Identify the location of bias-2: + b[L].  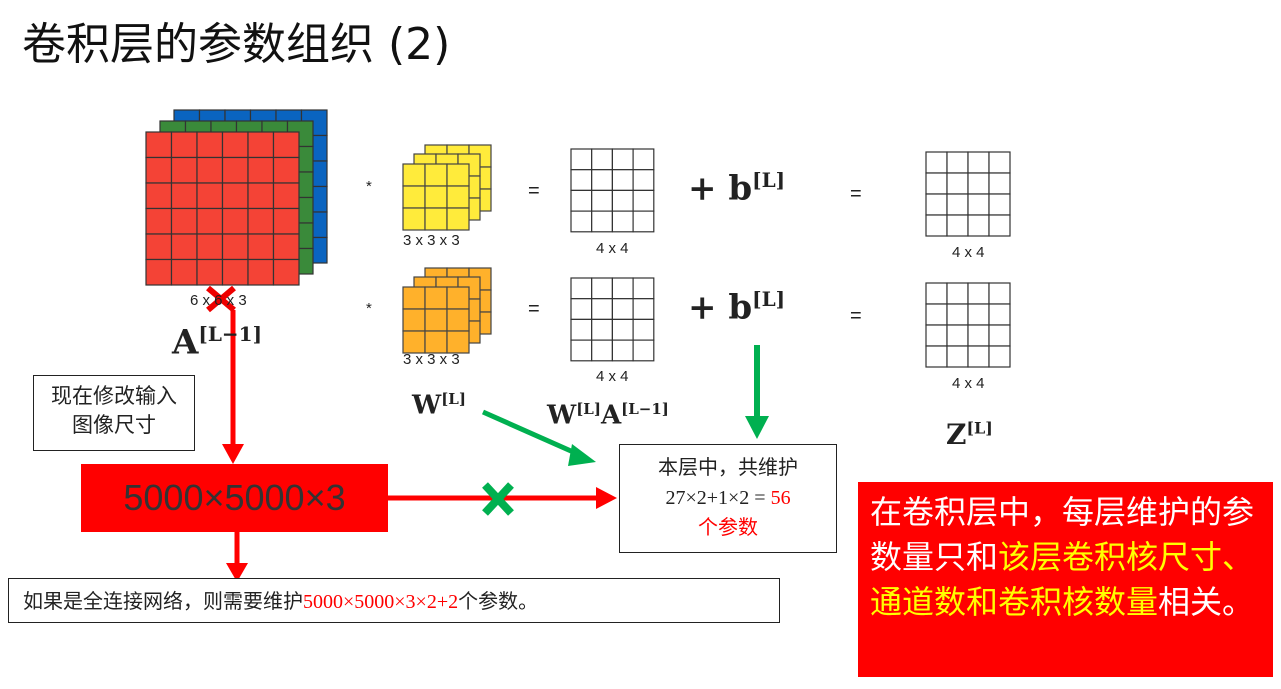
(736, 307).